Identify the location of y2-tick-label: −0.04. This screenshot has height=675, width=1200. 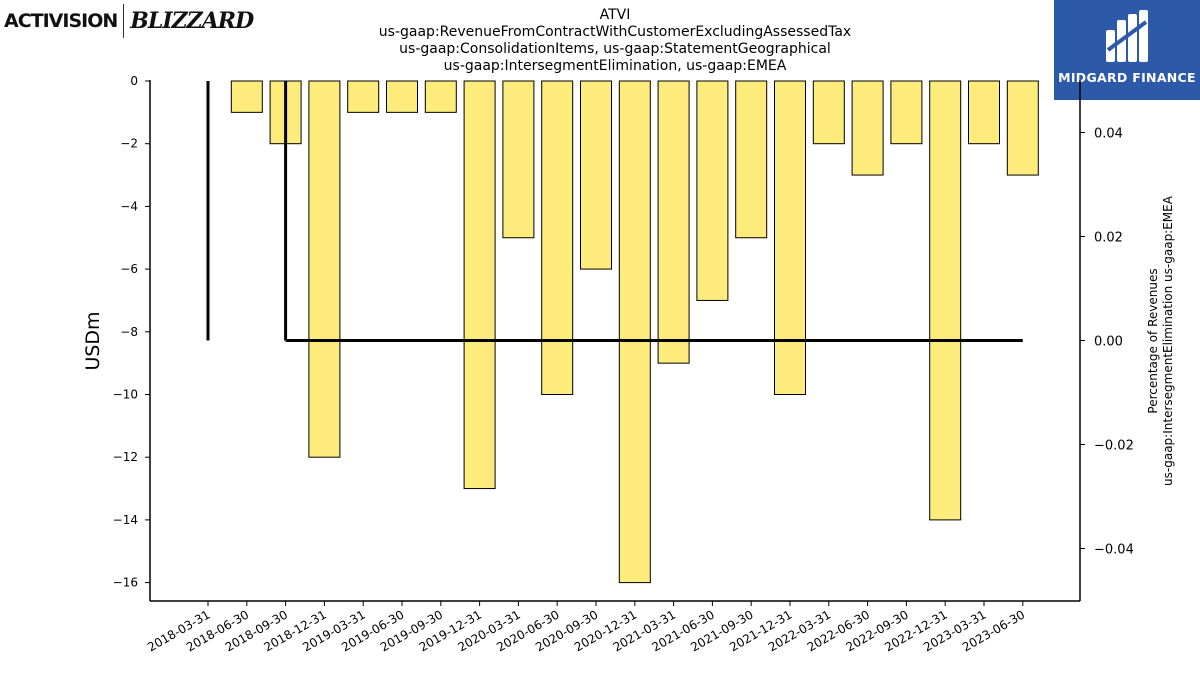
(1114, 550).